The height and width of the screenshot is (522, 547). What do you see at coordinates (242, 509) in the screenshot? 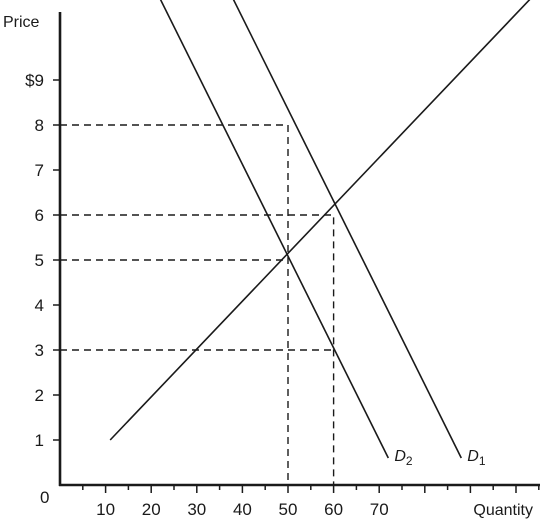
I see `x-tick-label-40: 40` at bounding box center [242, 509].